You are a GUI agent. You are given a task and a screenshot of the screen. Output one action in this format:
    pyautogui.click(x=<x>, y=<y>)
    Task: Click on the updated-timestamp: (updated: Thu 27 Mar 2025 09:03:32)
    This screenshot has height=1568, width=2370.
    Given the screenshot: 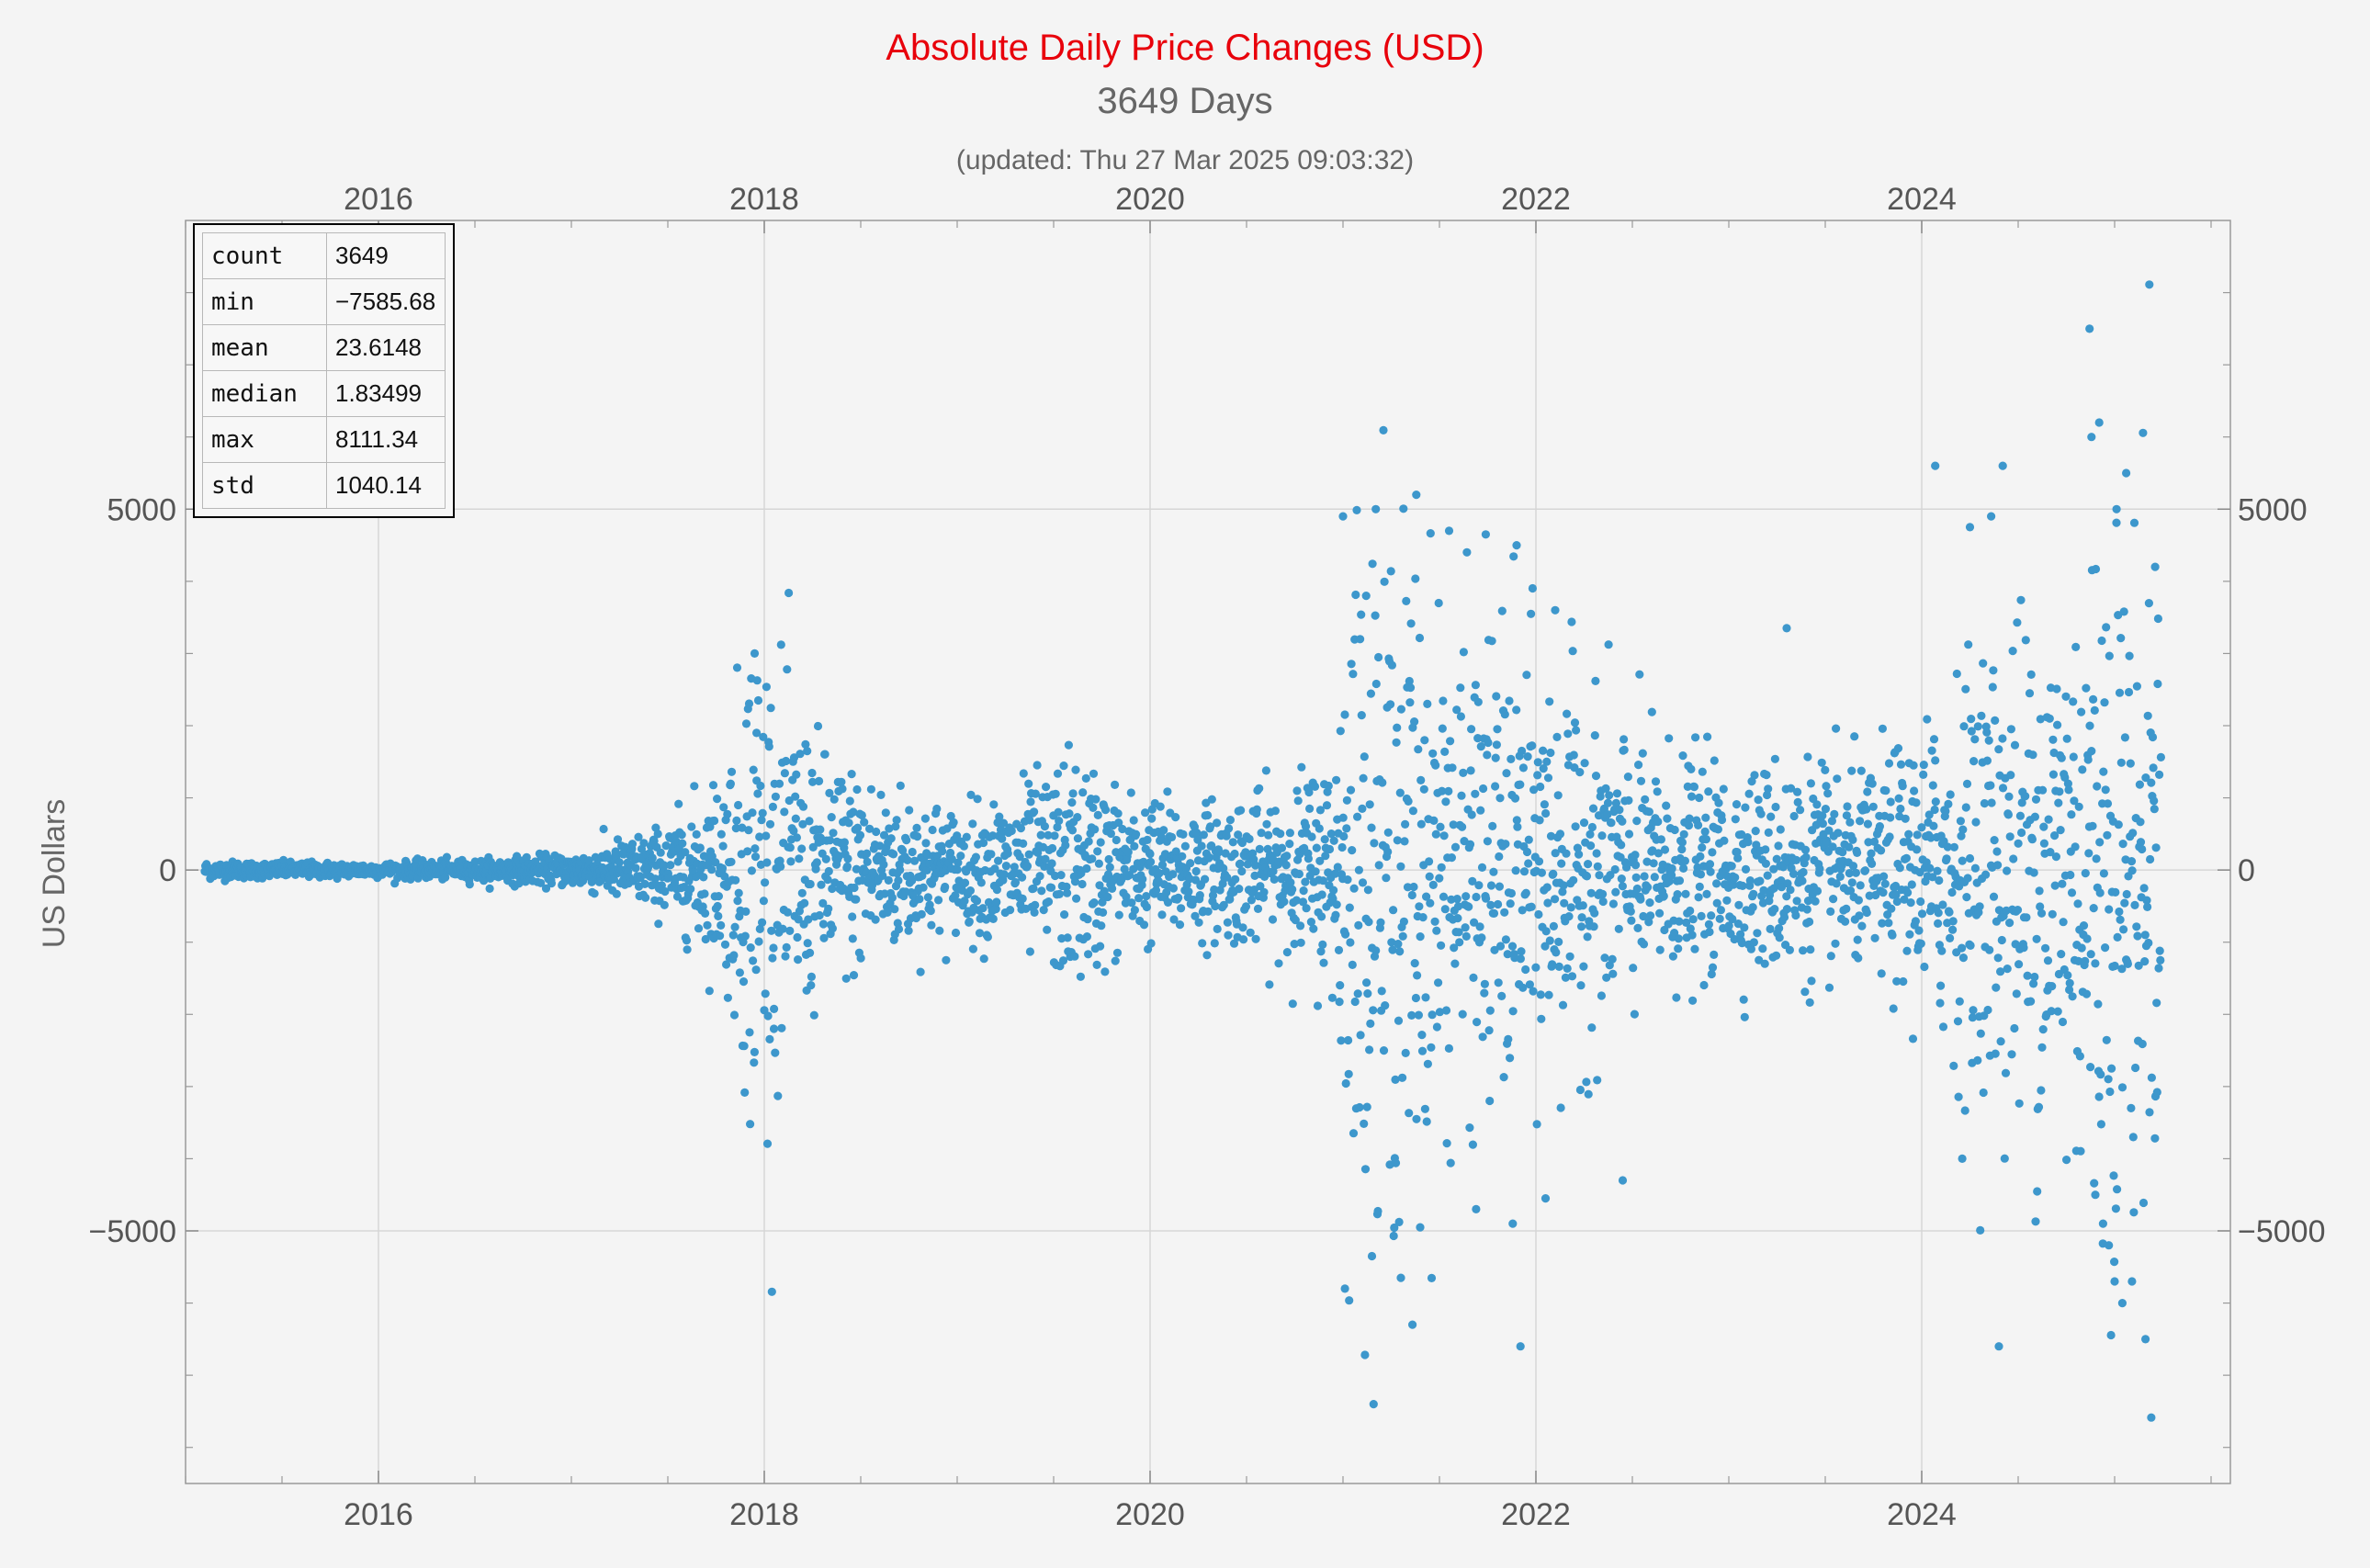 What is the action you would take?
    pyautogui.click(x=1185, y=160)
    